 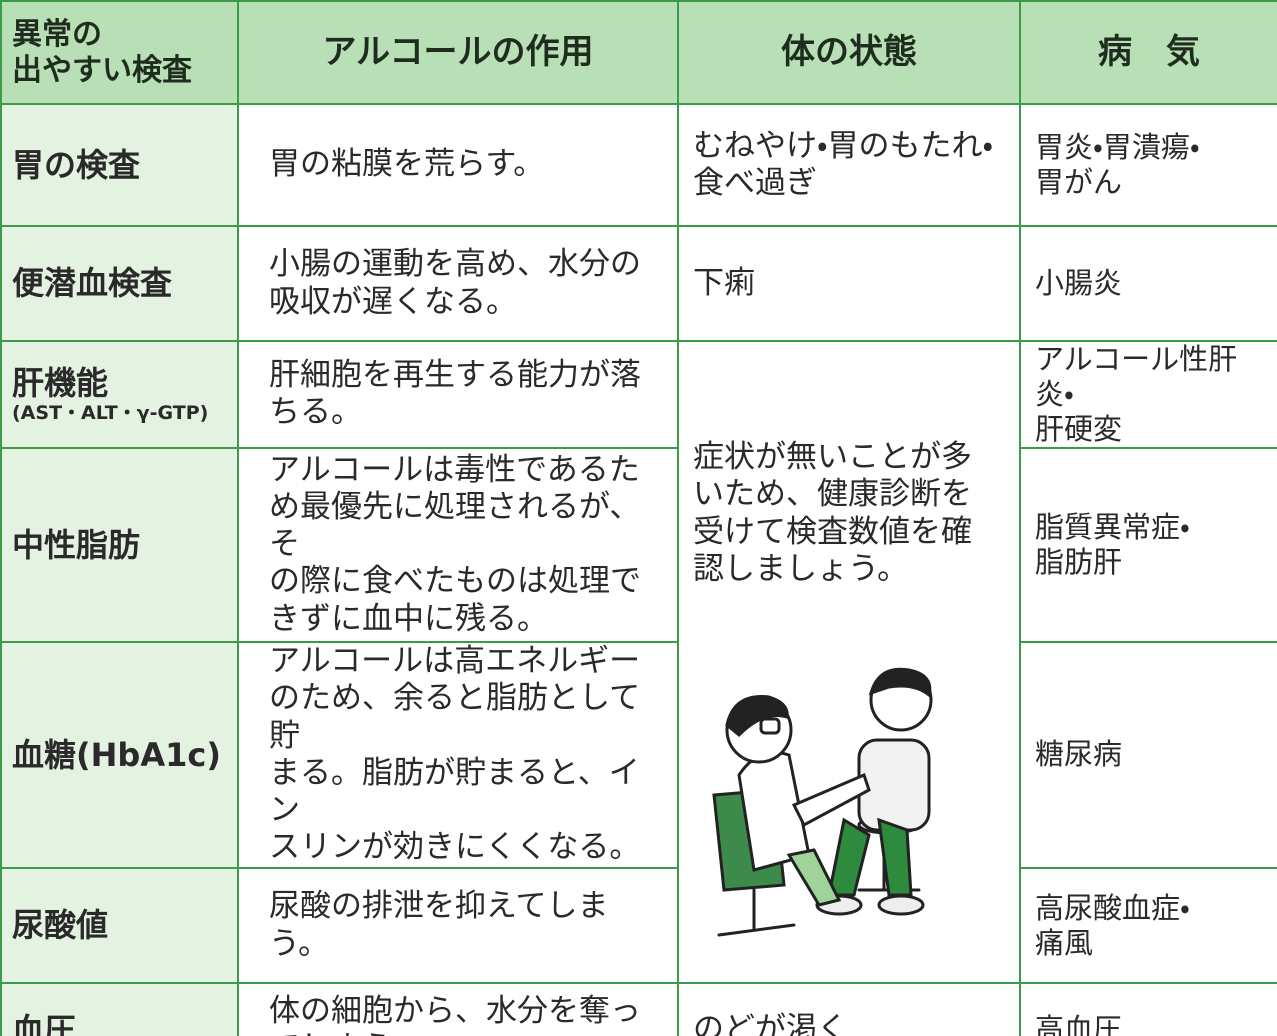 I want to click on test-cell: 血糖(HbA1c), so click(x=119, y=754).